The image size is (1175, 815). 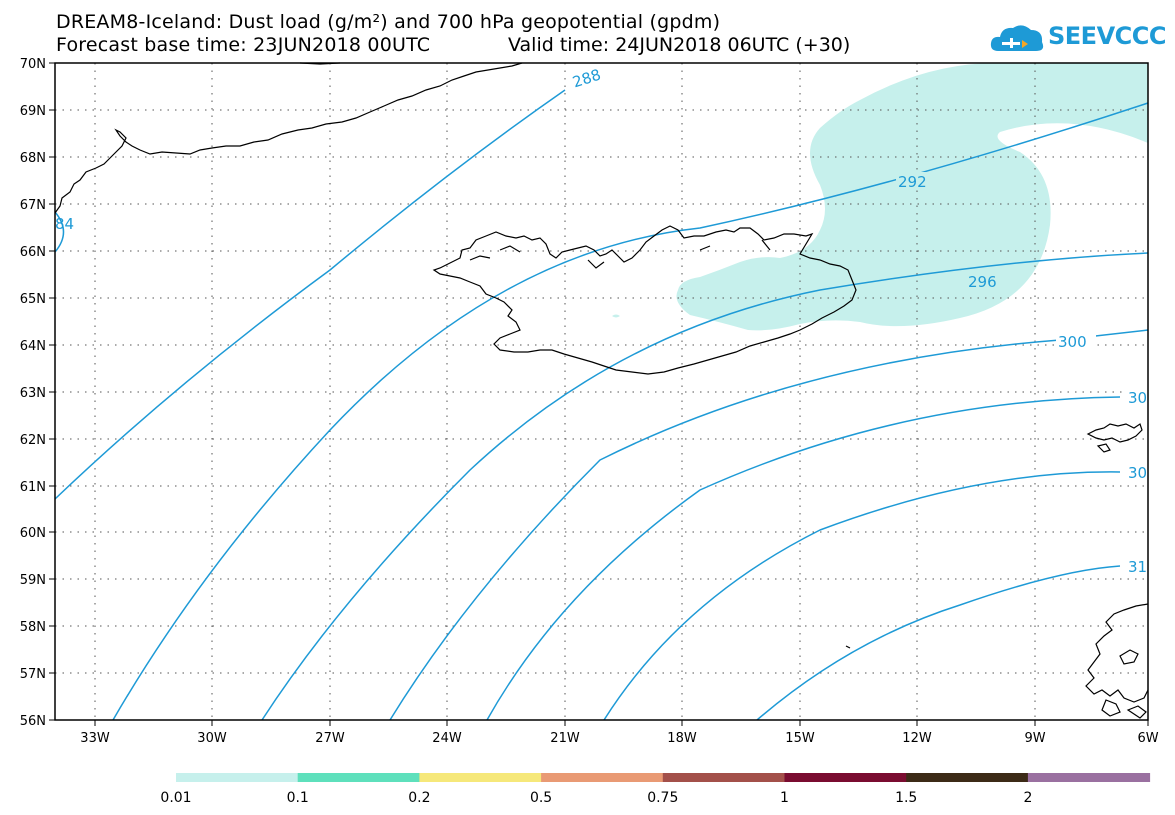 I want to click on lat-label: 64N, so click(x=33, y=346).